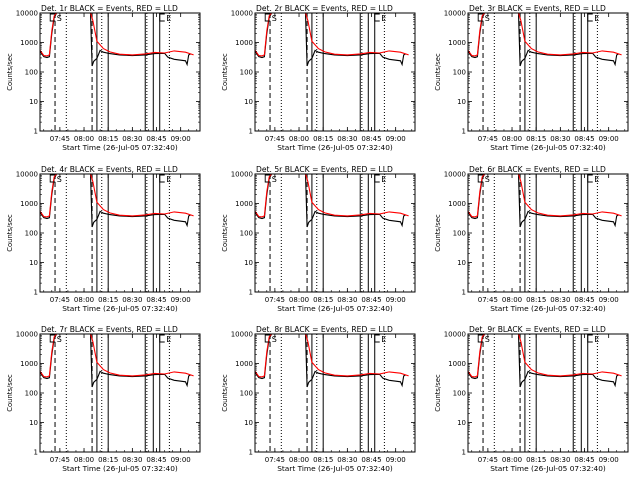 The height and width of the screenshot is (485, 640). What do you see at coordinates (109, 169) in the screenshot?
I see `panel-title: Det. 4r BLACK = Events, RED = LLD` at bounding box center [109, 169].